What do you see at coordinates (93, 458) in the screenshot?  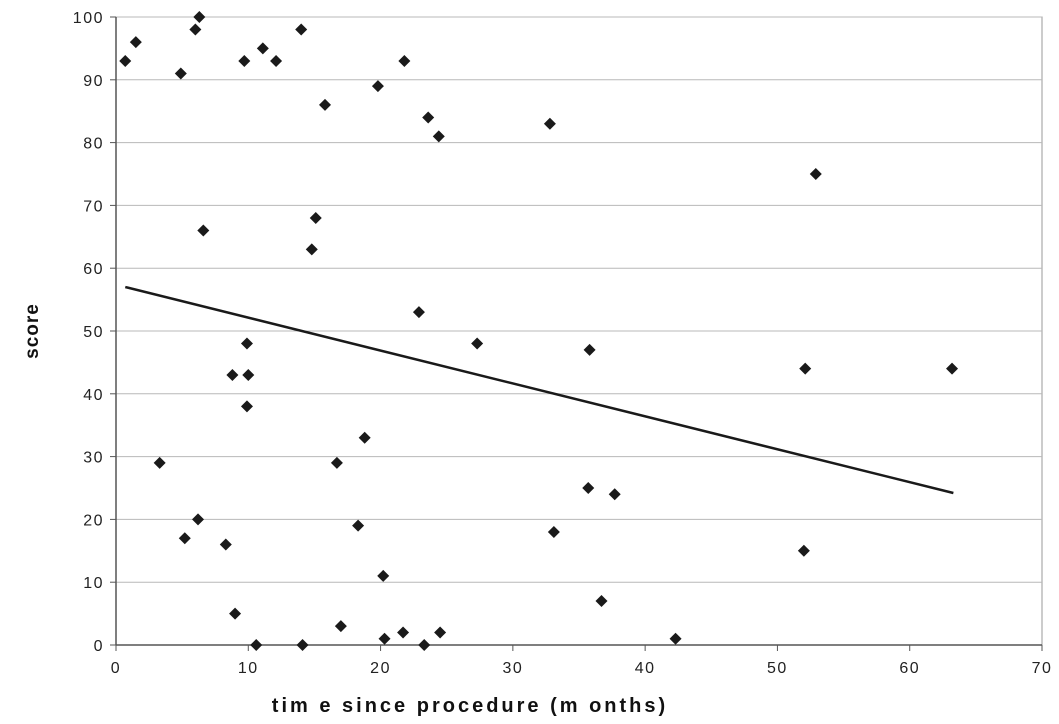 I see `y-tick-label: 30` at bounding box center [93, 458].